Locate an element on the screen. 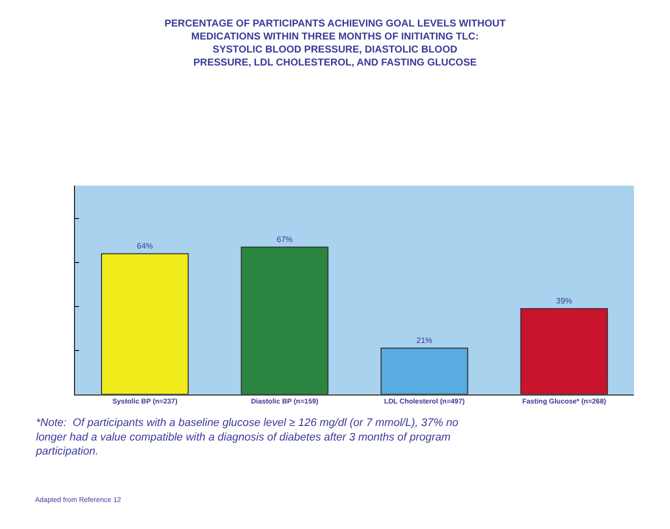 This screenshot has width=670, height=529. chart-title: PERCENTAGE OF PARTICIPANTS ACHIEVING GOAL LEVELS WITHOUT MEDICATIONS WITHIN THREE MONTHS OF INITIATING TLC: SYSTOLIC BLOOD PRESSURE, DIASTOLIC BLOOD PRESSURE, LDL CHOLESTEROL, AND FASTING GLUCOSE is located at coordinates (335, 43).